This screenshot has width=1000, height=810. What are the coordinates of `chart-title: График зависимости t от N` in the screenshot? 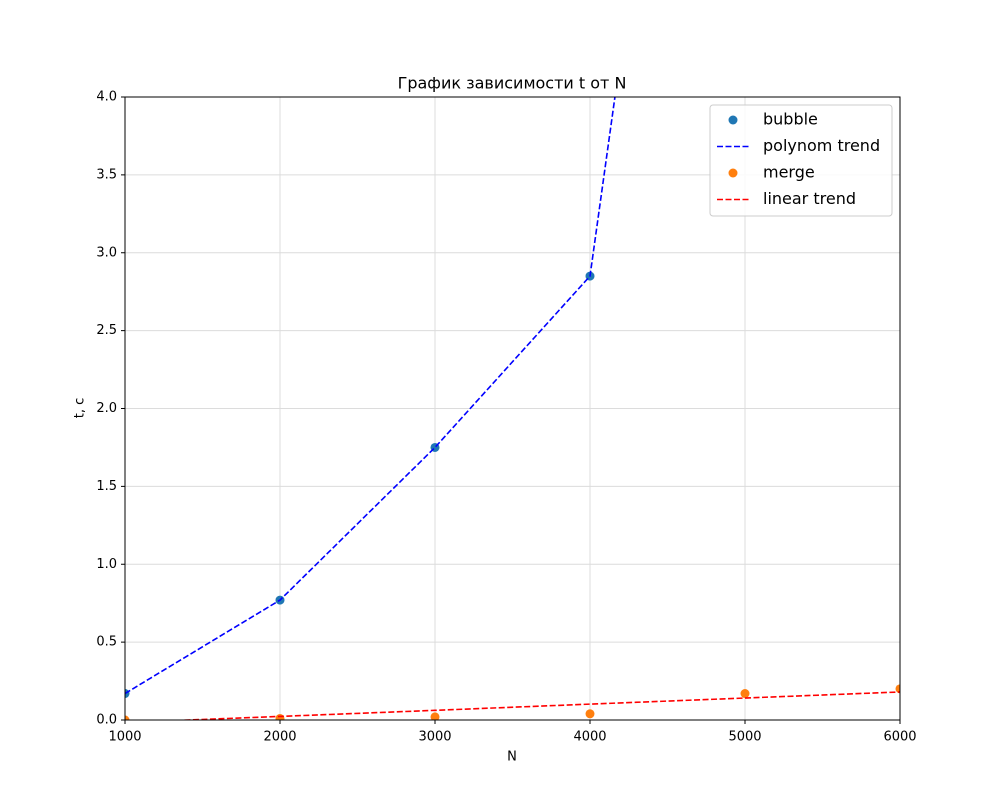 It's located at (512, 83).